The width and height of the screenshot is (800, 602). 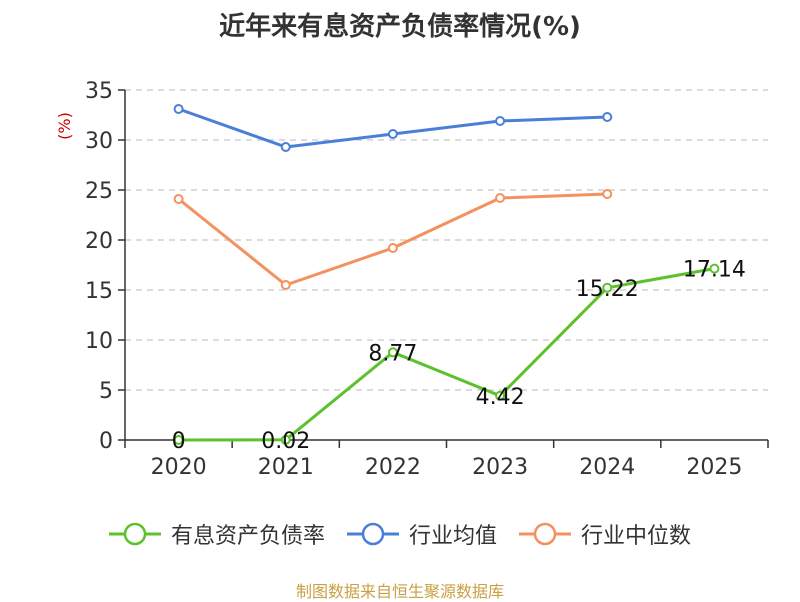 I want to click on data-label: 0, so click(x=179, y=441).